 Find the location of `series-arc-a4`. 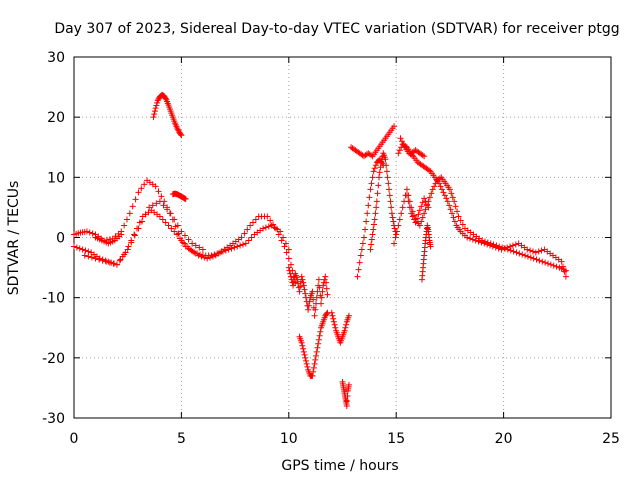

series-arc-a4 is located at coordinates (108, 239).